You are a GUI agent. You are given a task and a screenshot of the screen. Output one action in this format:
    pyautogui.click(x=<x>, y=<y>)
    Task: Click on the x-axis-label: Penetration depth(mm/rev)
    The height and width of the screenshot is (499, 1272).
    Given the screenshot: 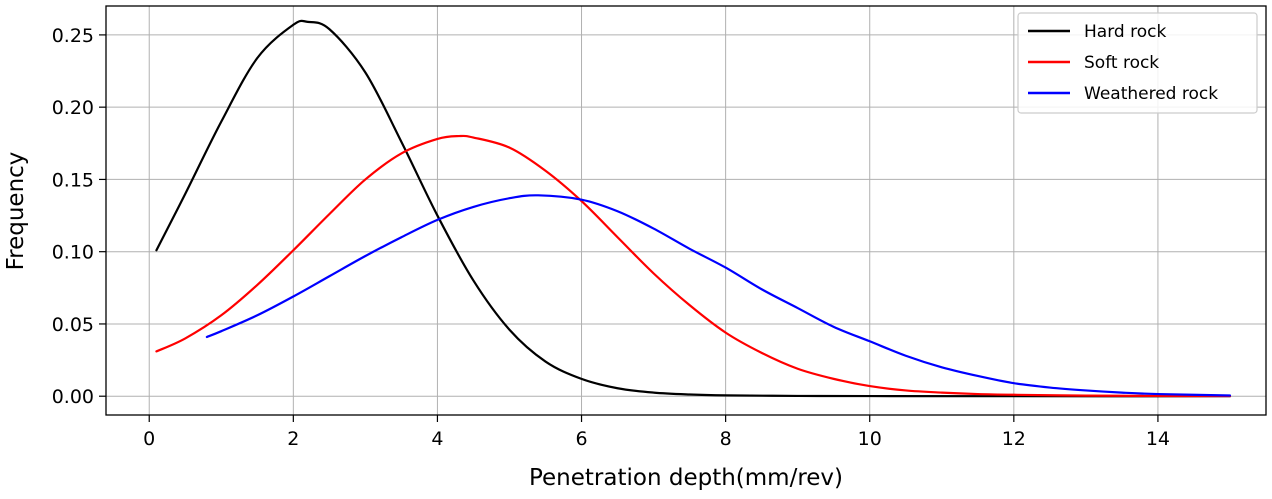 What is the action you would take?
    pyautogui.click(x=686, y=478)
    